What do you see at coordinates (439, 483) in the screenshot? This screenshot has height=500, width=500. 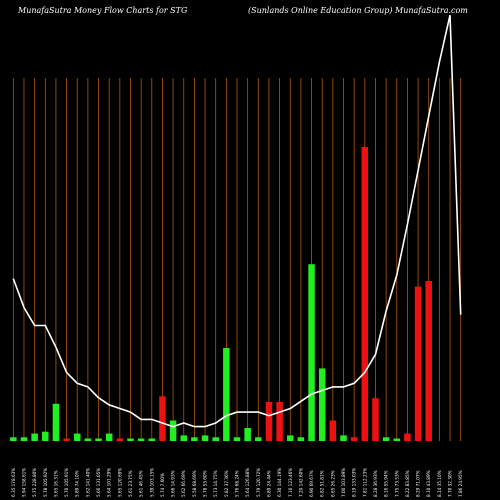 I see `x-tick-label: 8.14 35.10%` at bounding box center [439, 483].